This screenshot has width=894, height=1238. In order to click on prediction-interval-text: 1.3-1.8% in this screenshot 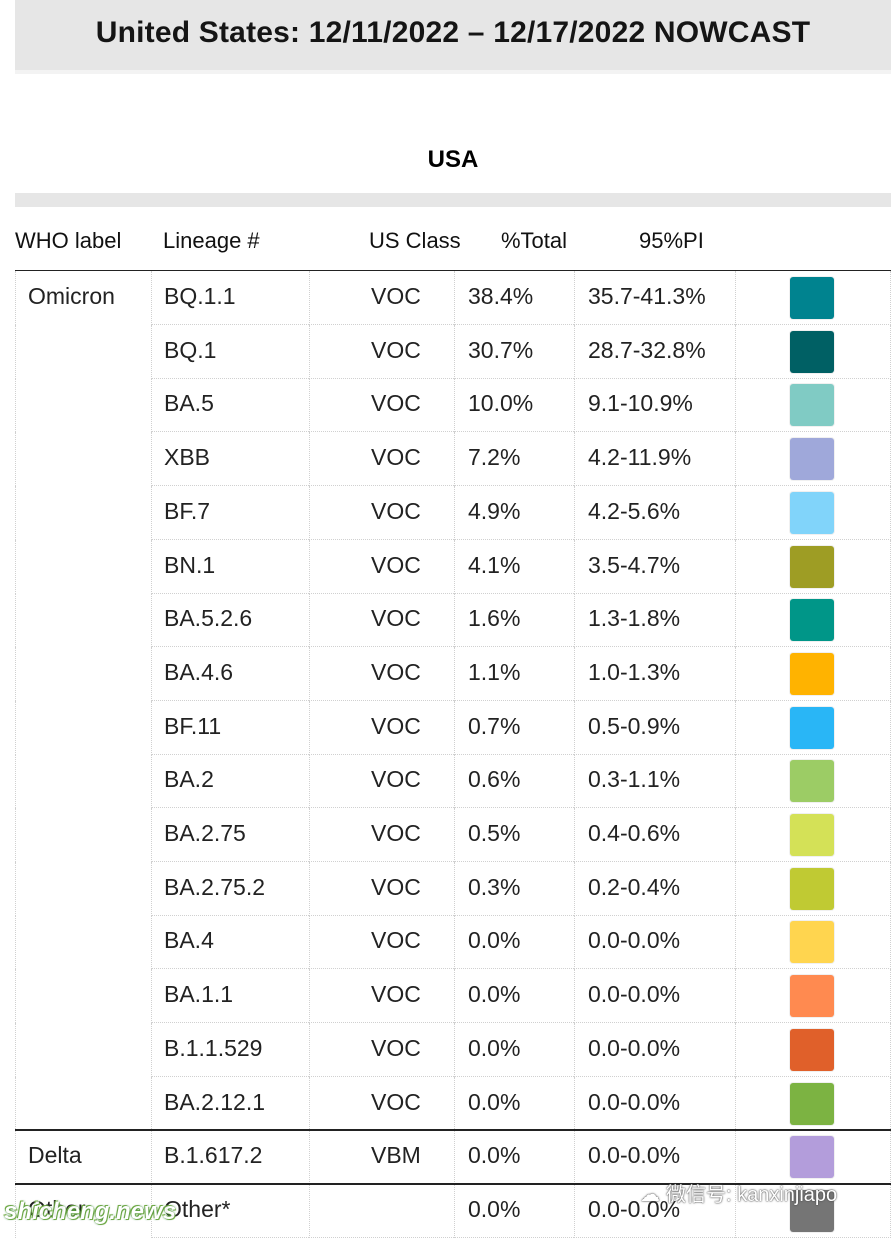, I will do `click(634, 618)`.